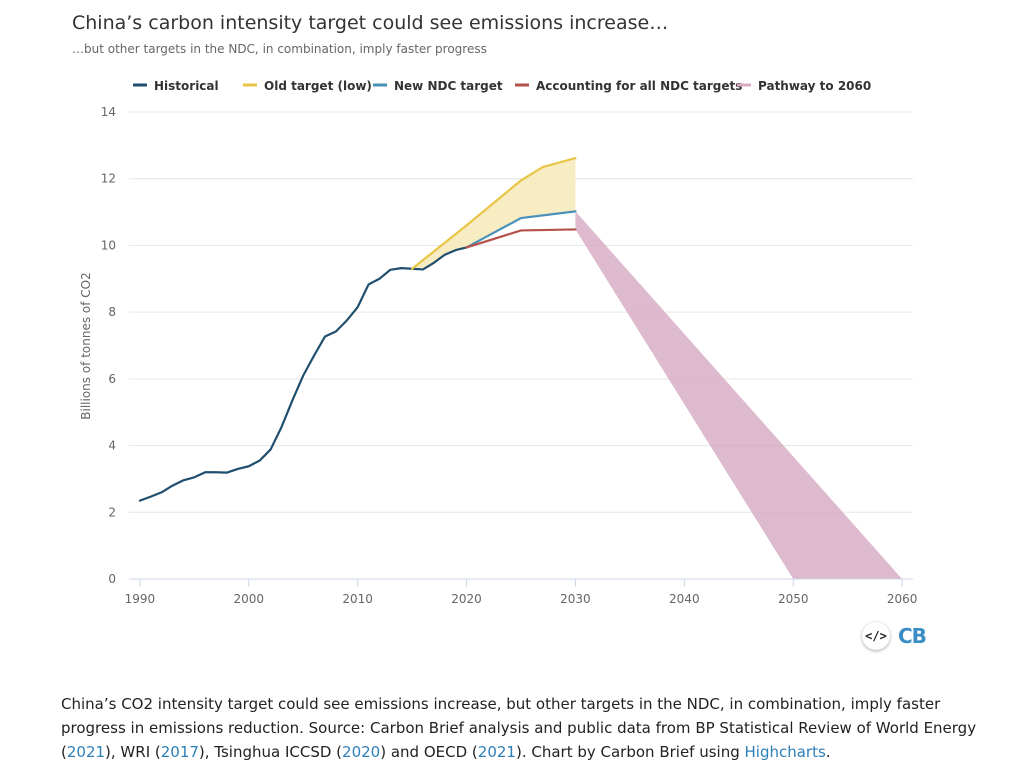 This screenshot has height=778, width=1024. Describe the element at coordinates (496, 752) in the screenshot. I see `source-link-oecd: 2021` at that location.